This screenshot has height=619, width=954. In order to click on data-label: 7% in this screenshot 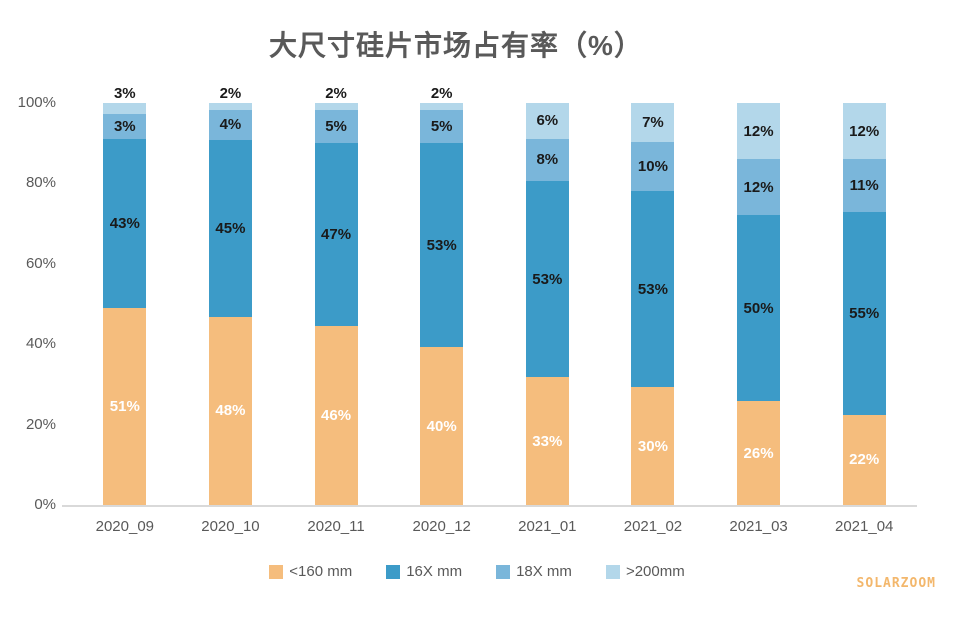, I will do `click(653, 122)`.